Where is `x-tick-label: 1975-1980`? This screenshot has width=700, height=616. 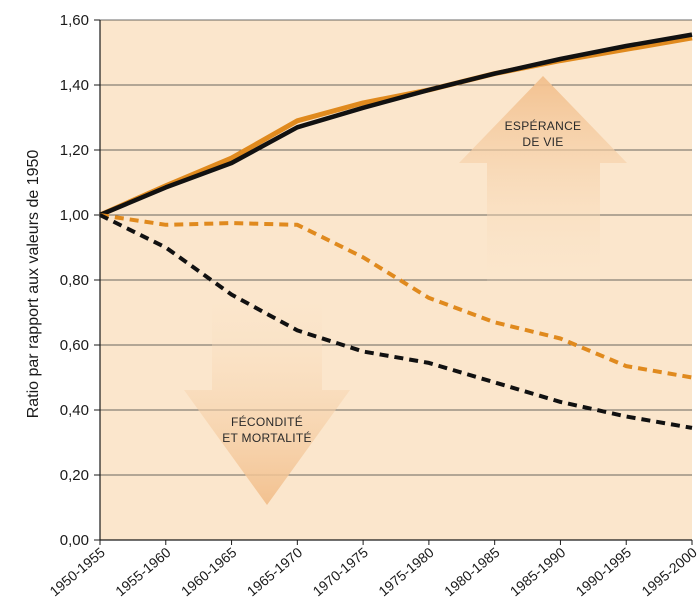
x-tick-label: 1975-1980 is located at coordinates (406, 571).